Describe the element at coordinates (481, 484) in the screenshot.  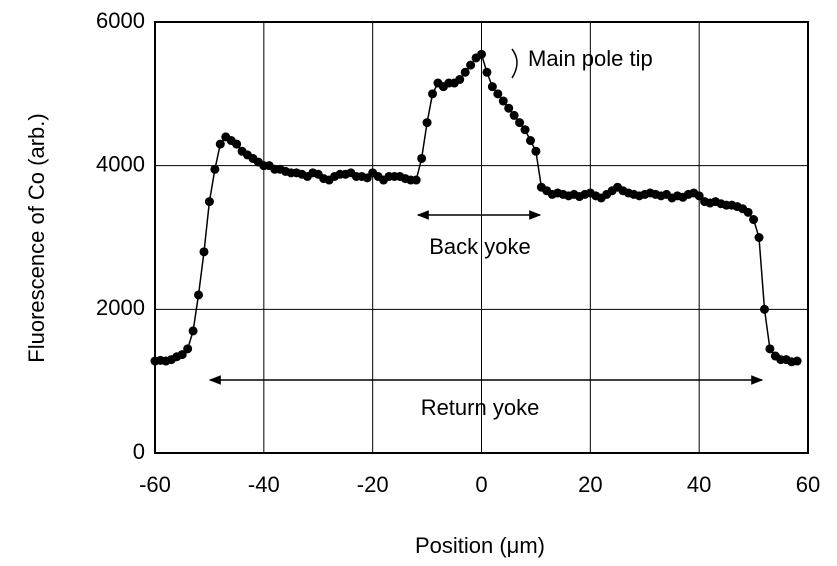
I see `x-tick-label: 0` at that location.